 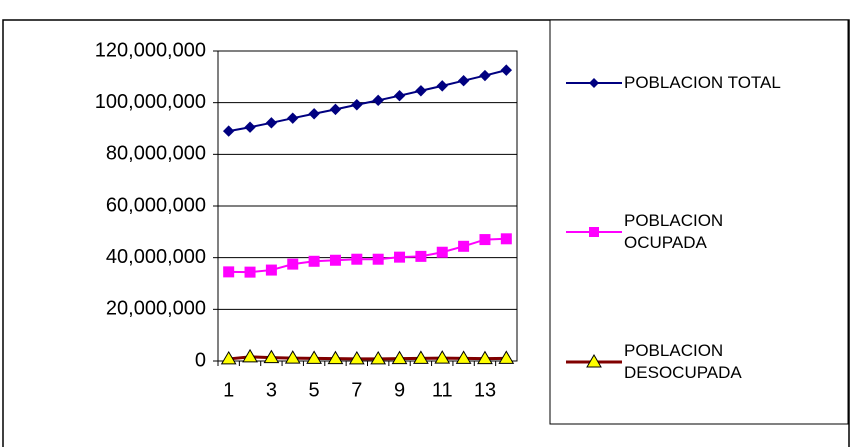 I want to click on y-tick-label: 100,000,000, so click(x=150, y=102).